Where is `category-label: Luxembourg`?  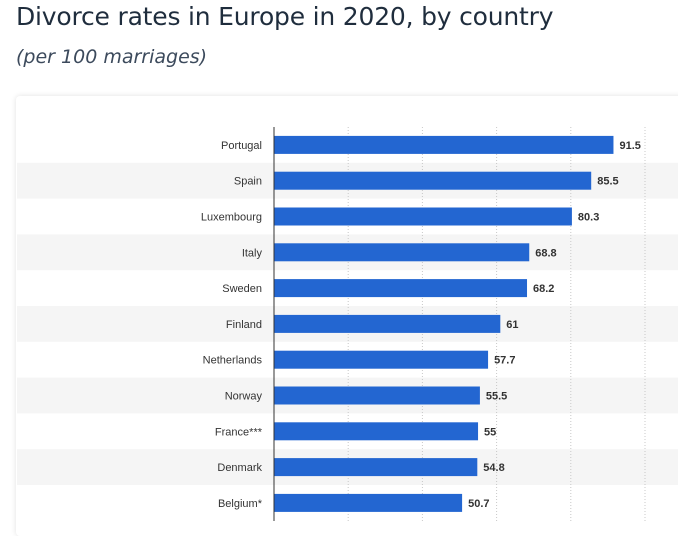 category-label: Luxembourg is located at coordinates (231, 218).